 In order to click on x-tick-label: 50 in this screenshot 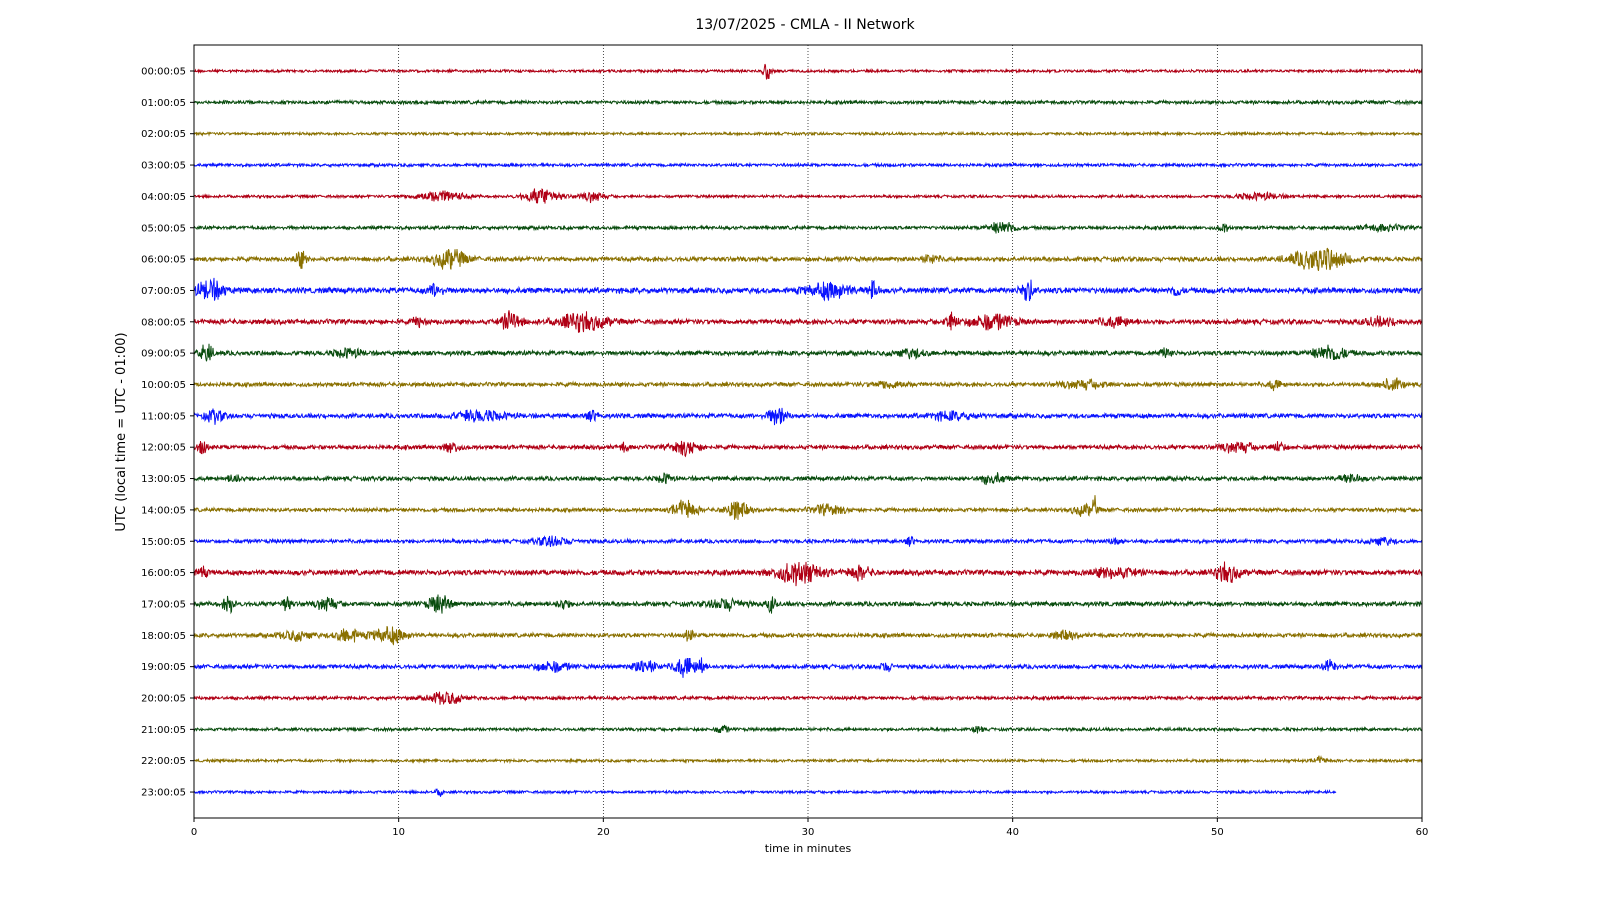, I will do `click(1217, 832)`.